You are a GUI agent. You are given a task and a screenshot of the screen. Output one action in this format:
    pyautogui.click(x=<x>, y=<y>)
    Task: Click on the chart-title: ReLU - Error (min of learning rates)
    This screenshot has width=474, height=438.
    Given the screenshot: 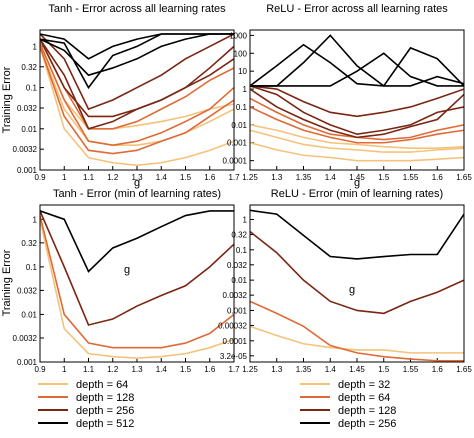 What is the action you would take?
    pyautogui.click(x=357, y=194)
    